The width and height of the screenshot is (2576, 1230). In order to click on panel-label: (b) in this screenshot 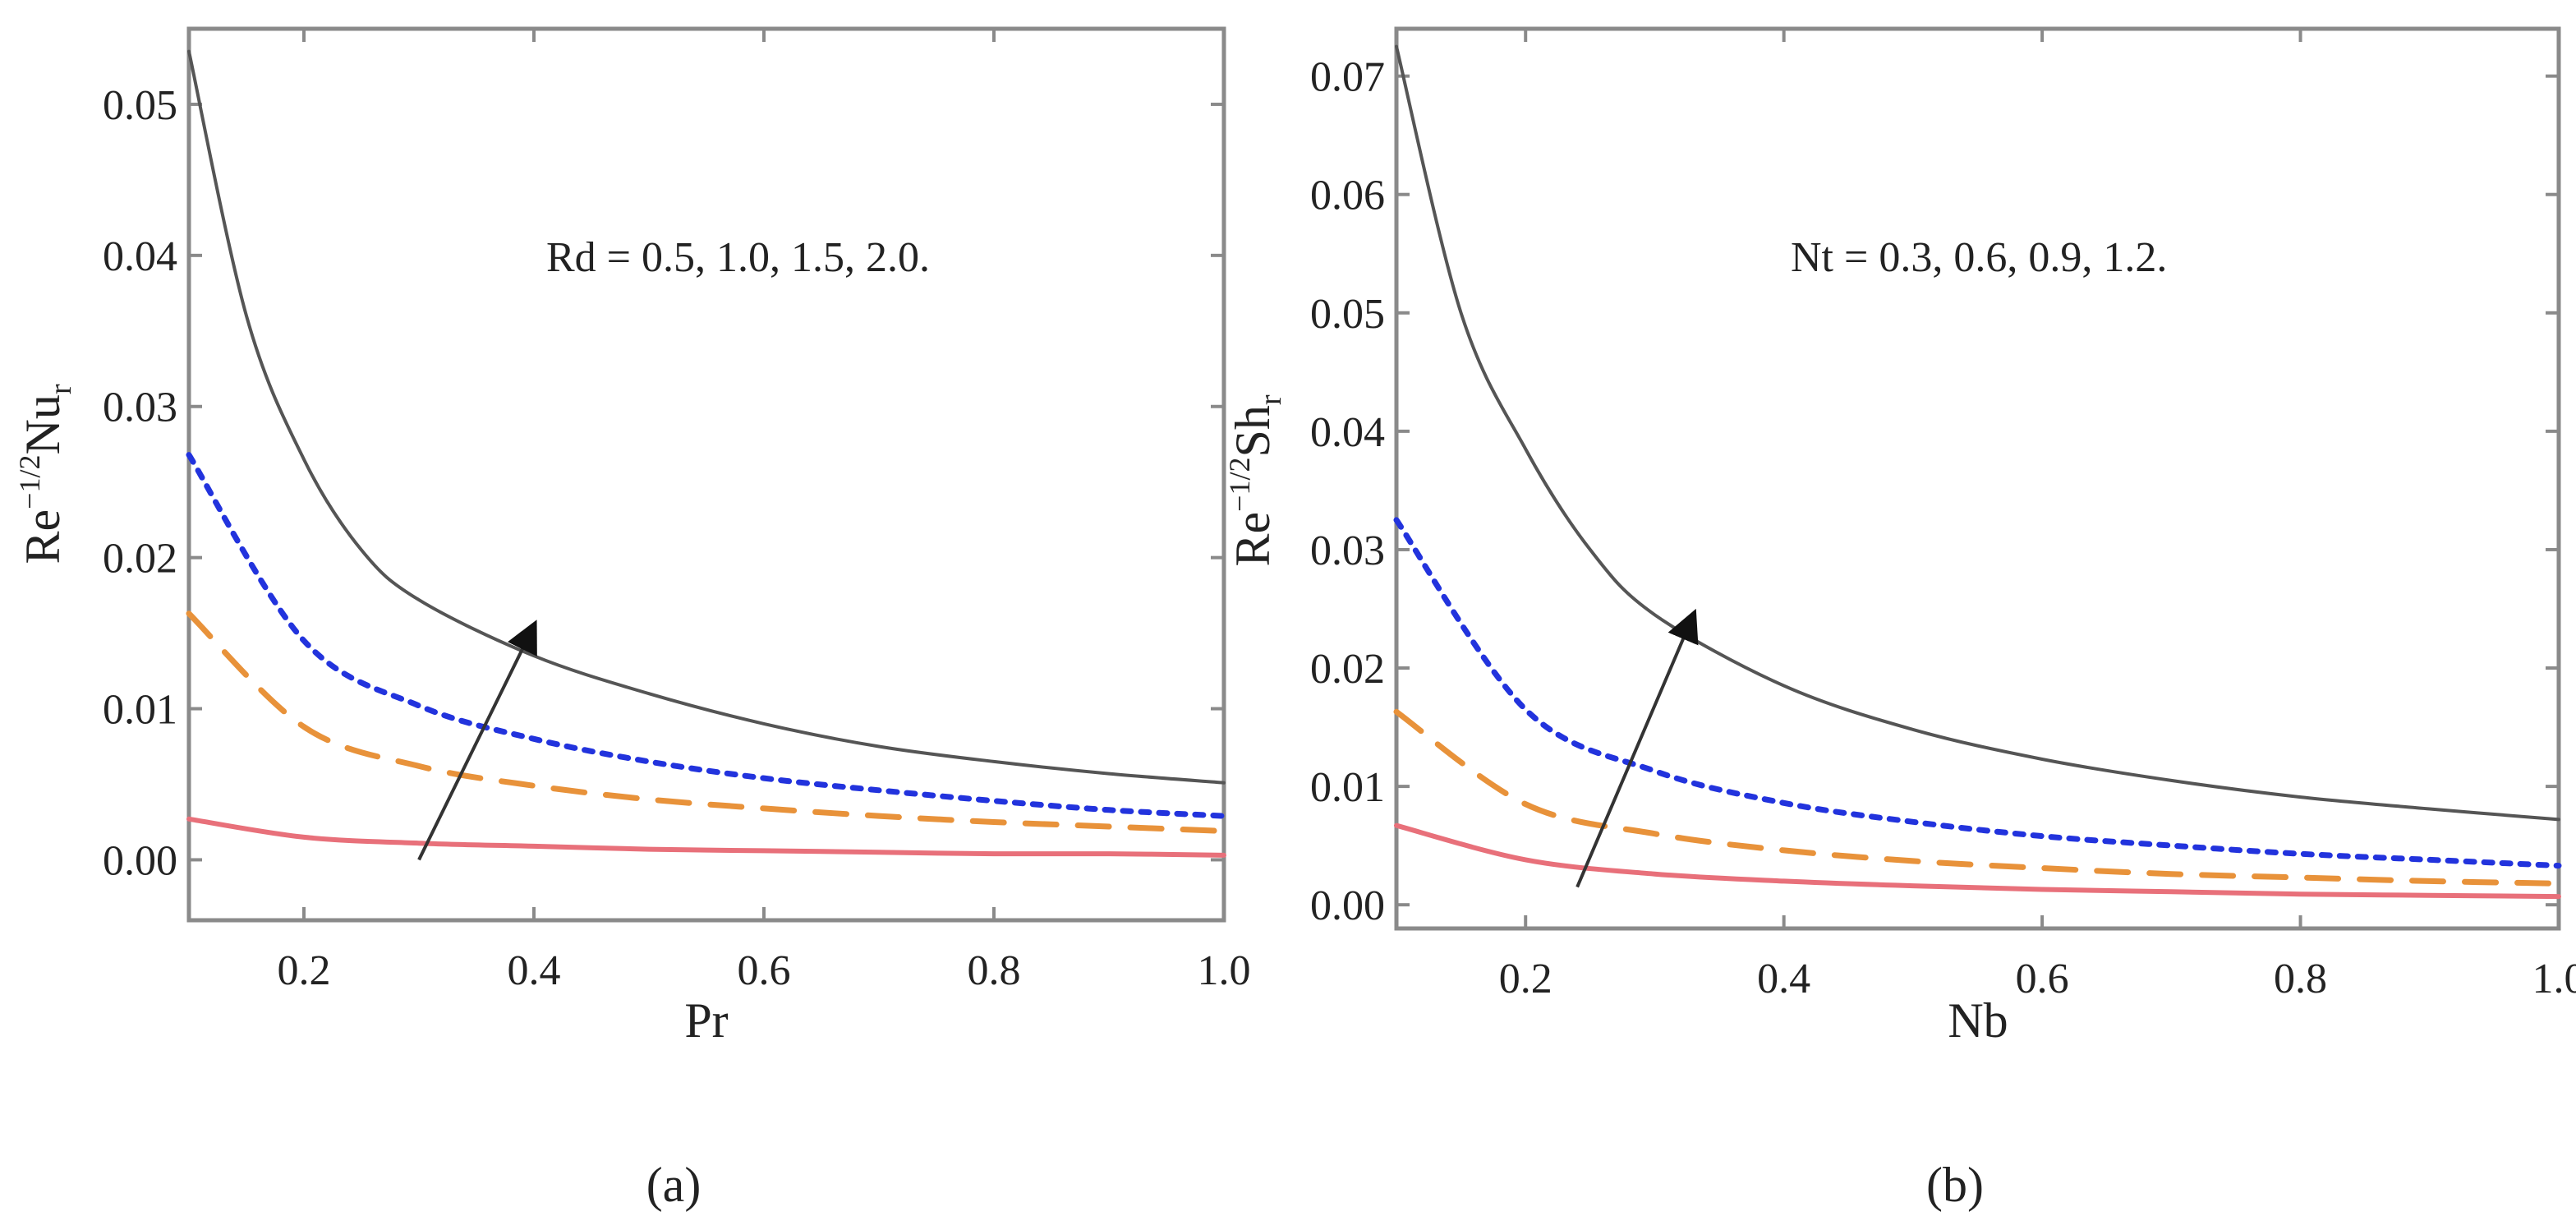, I will do `click(1955, 1185)`.